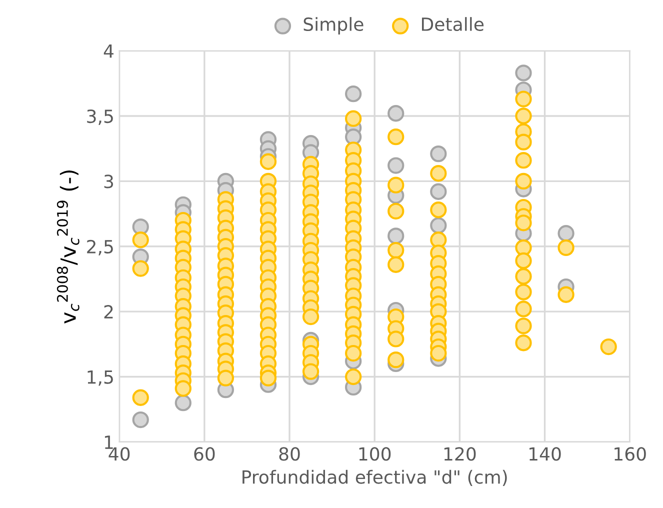 This screenshot has height=508, width=663. Describe the element at coordinates (108, 311) in the screenshot. I see `y-tick-label: 2` at that location.